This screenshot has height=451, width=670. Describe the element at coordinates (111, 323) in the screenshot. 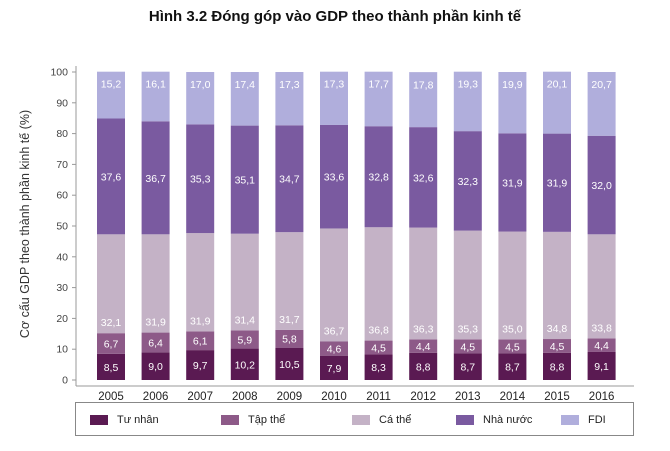

I see `data-label-ca-the: 32,1` at that location.